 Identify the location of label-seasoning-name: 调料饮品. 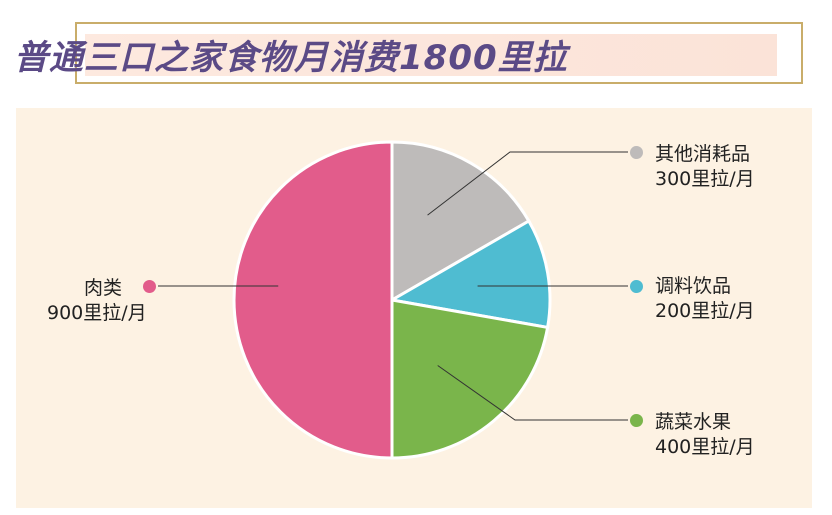
(693, 286).